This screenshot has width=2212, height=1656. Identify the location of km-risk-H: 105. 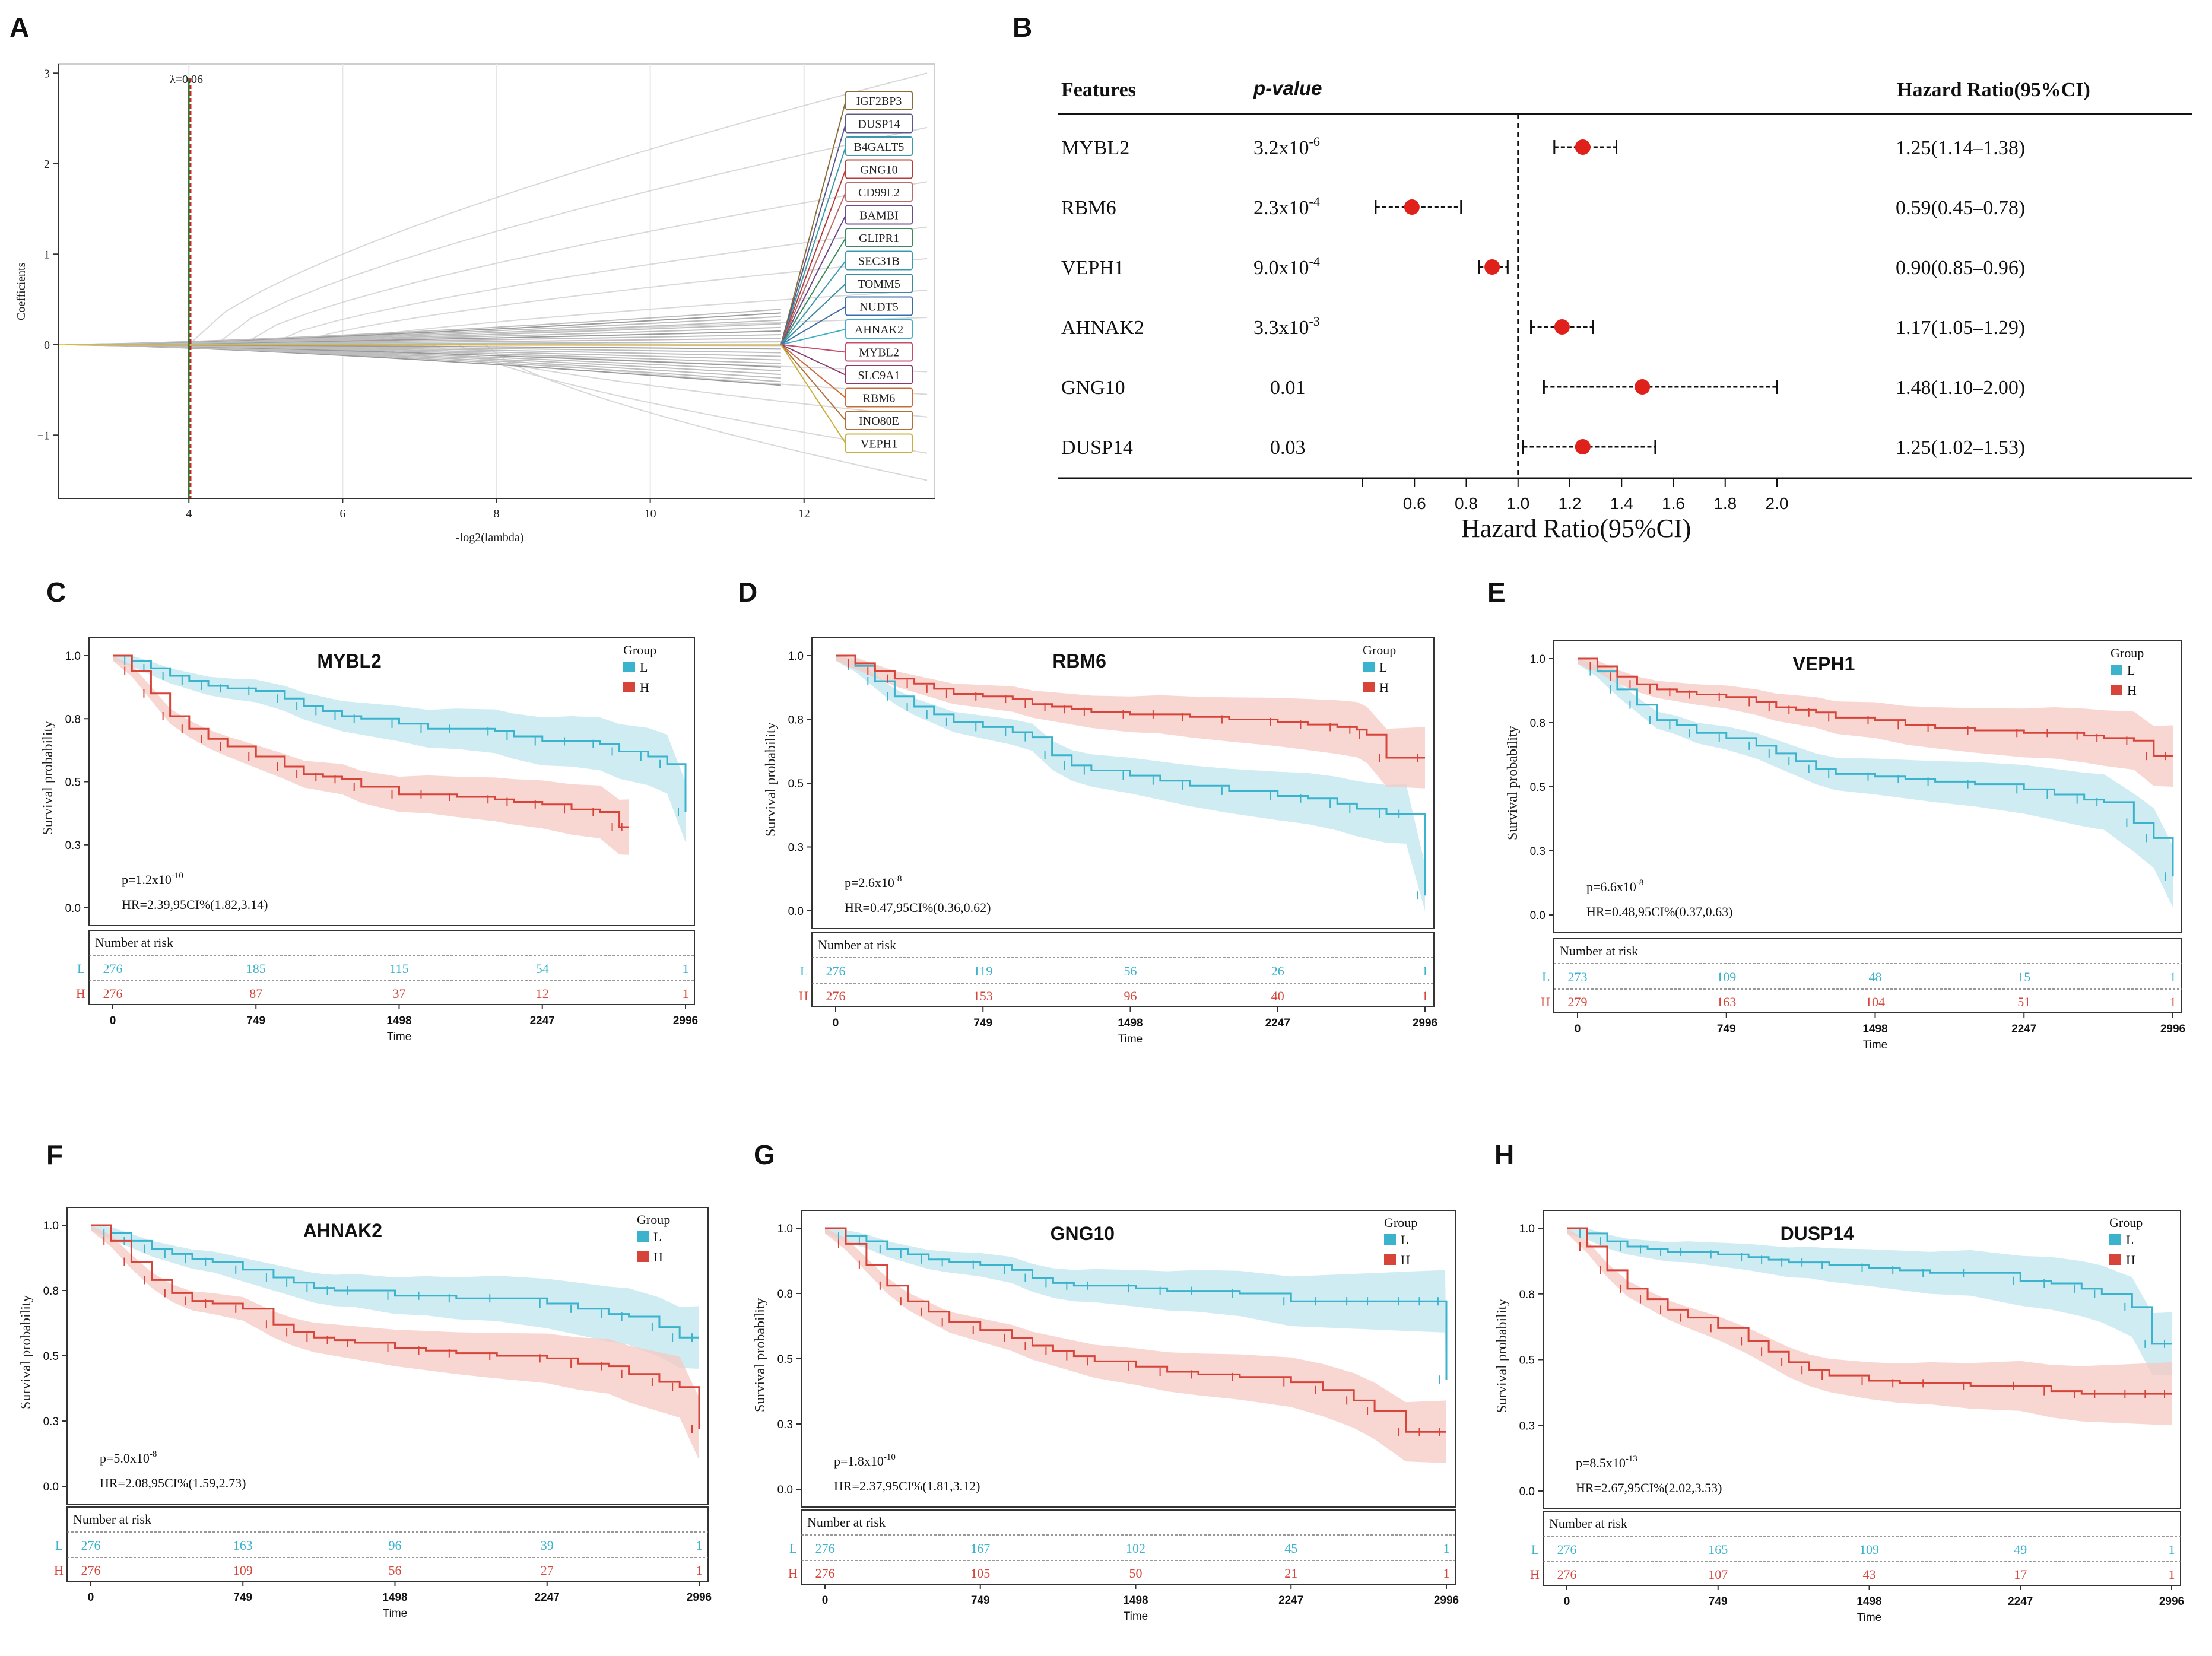
(980, 1573).